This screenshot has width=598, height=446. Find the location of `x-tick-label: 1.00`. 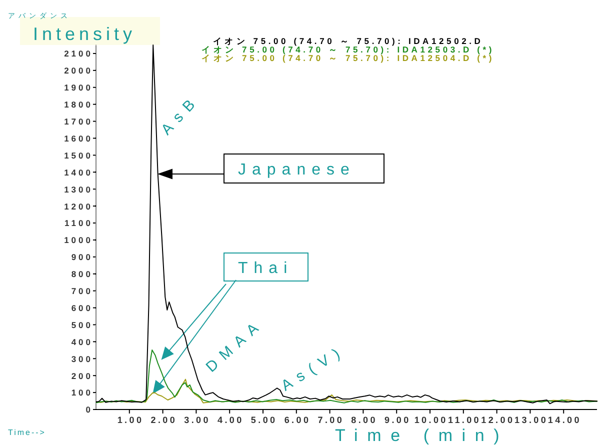

x-tick-label: 1.00 is located at coordinates (130, 420).